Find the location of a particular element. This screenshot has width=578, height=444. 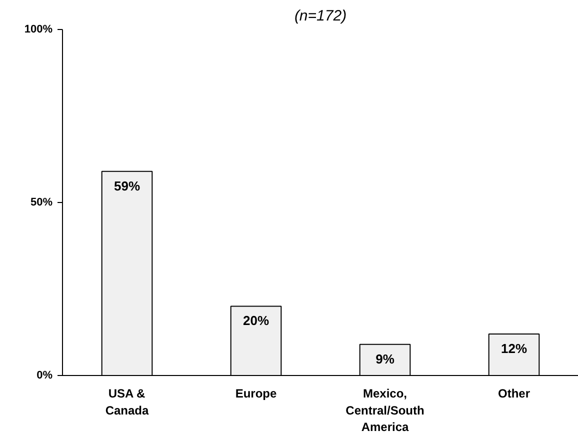

y-tick-label: 0% is located at coordinates (44, 376).